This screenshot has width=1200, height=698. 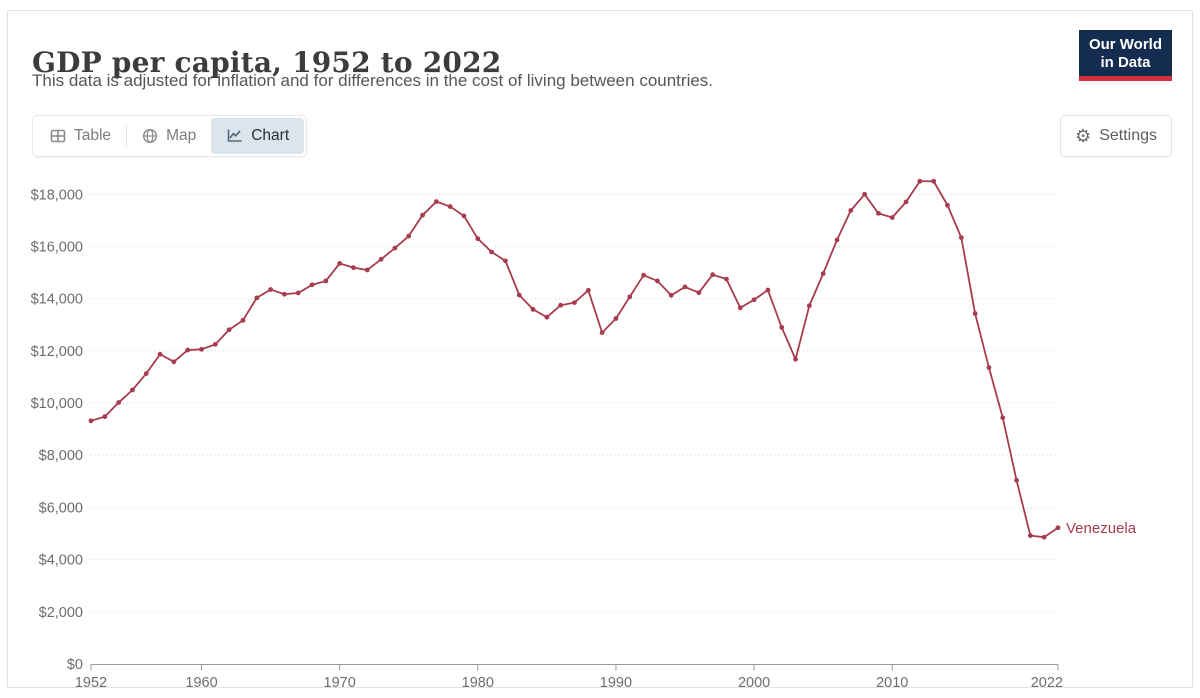 I want to click on x-tick-label: 2022, so click(x=1047, y=681).